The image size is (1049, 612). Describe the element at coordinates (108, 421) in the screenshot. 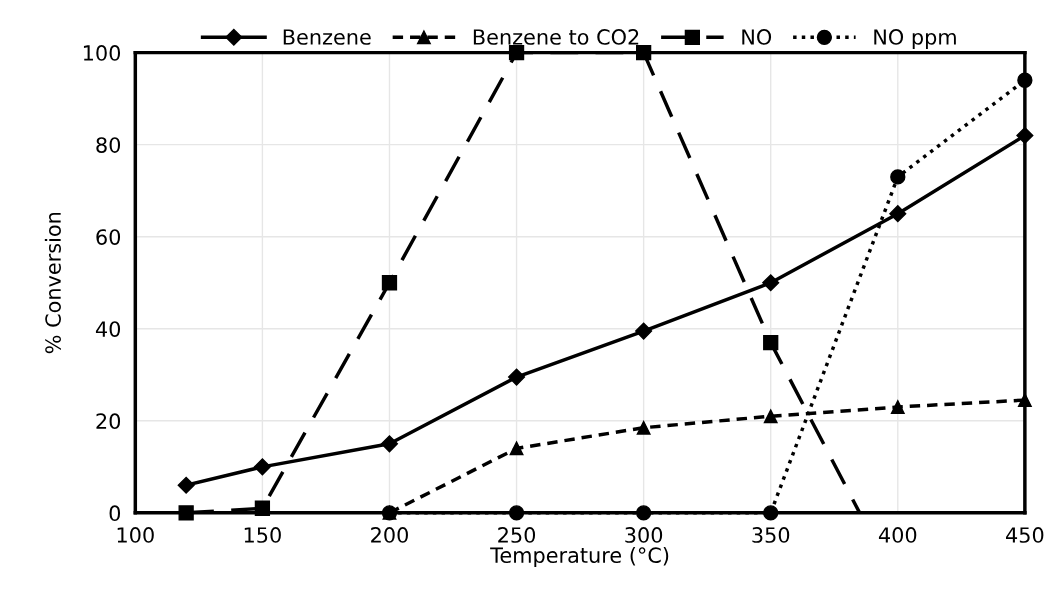

I see `y-tick-label: 20` at that location.